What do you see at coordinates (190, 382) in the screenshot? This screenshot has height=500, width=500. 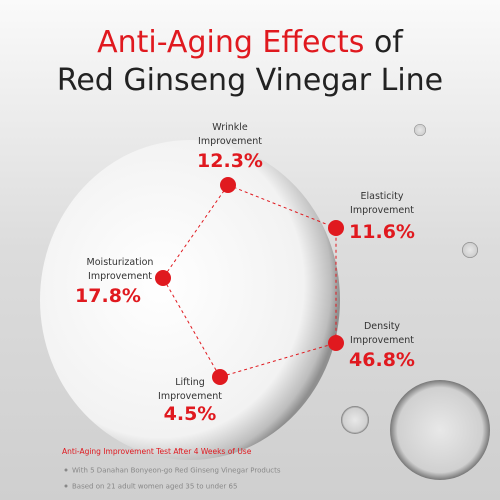 I see `node-label: Lifting` at bounding box center [190, 382].